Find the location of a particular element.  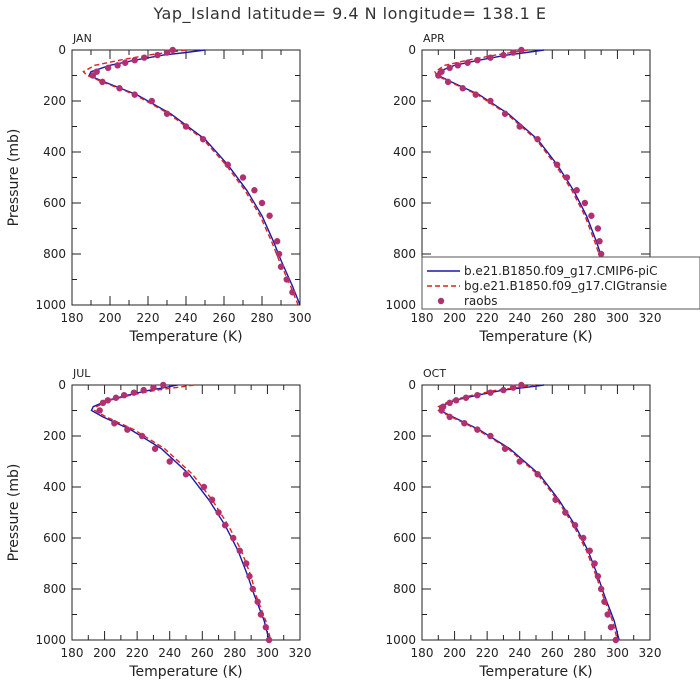

x-tick-label: 300 is located at coordinates (300, 318).